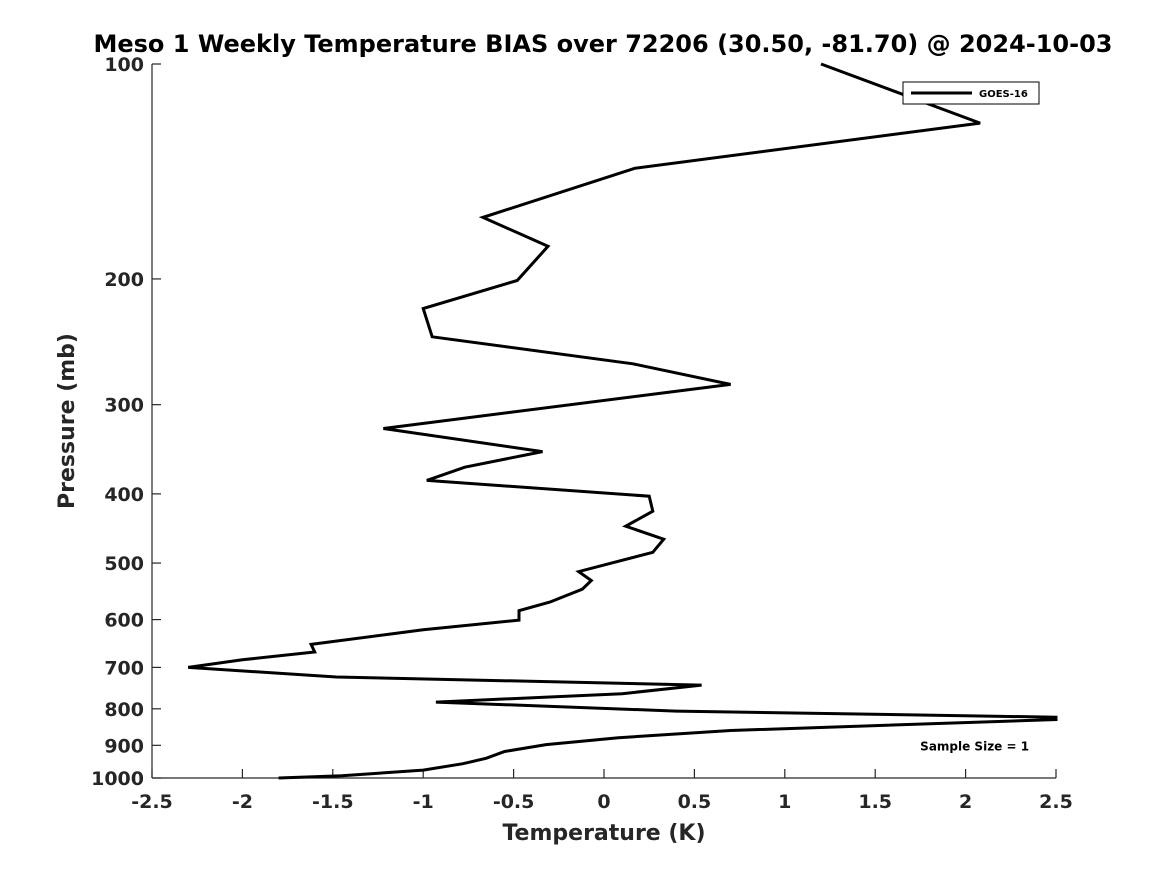 The image size is (1167, 875). Describe the element at coordinates (875, 802) in the screenshot. I see `x-tick-label: 1.5` at that location.